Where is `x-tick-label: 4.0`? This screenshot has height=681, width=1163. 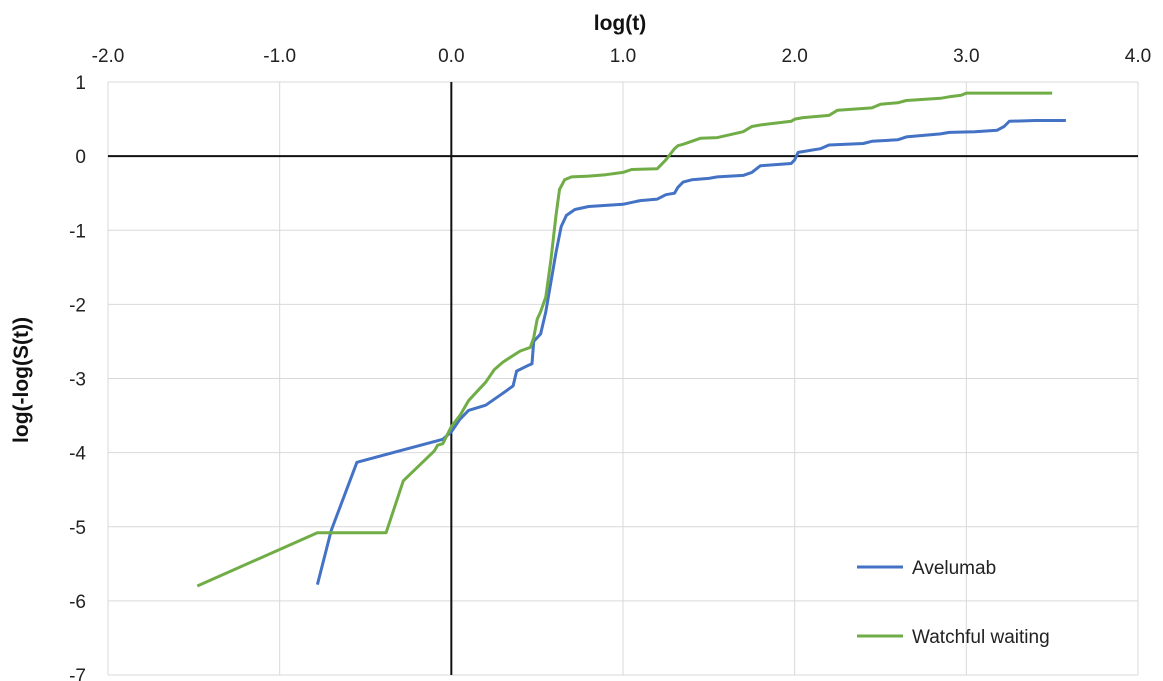
x-tick-label: 4.0 is located at coordinates (1138, 56).